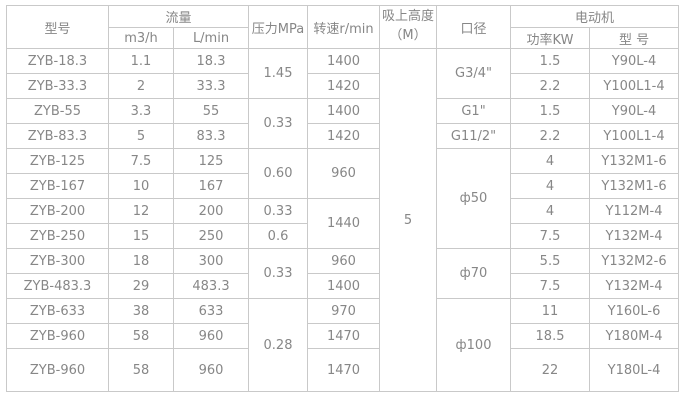 The image size is (683, 404). Describe the element at coordinates (178, 16) in the screenshot. I see `header-flow: 流量` at that location.